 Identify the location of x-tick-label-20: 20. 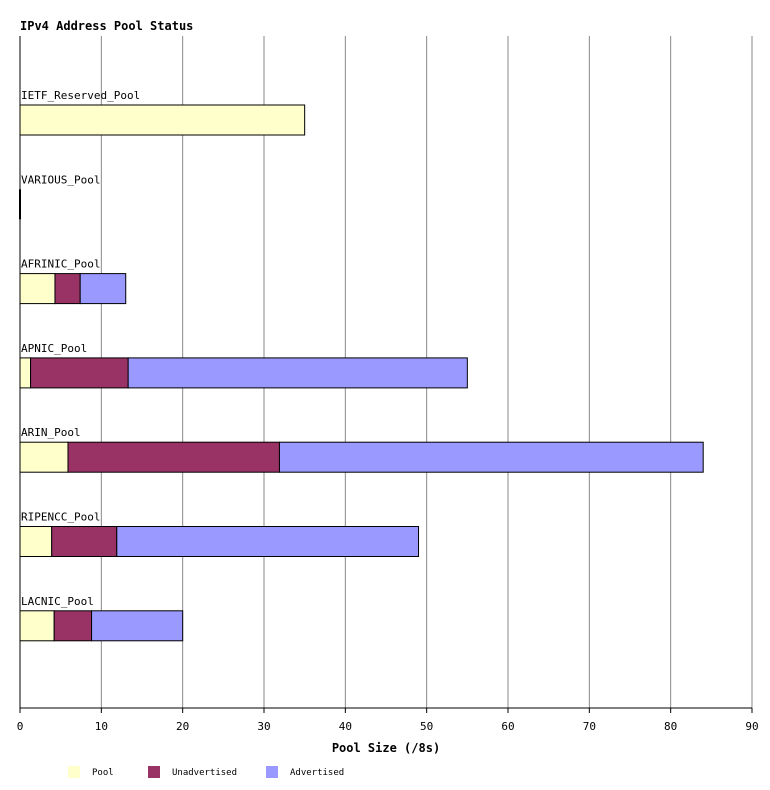
(182, 726).